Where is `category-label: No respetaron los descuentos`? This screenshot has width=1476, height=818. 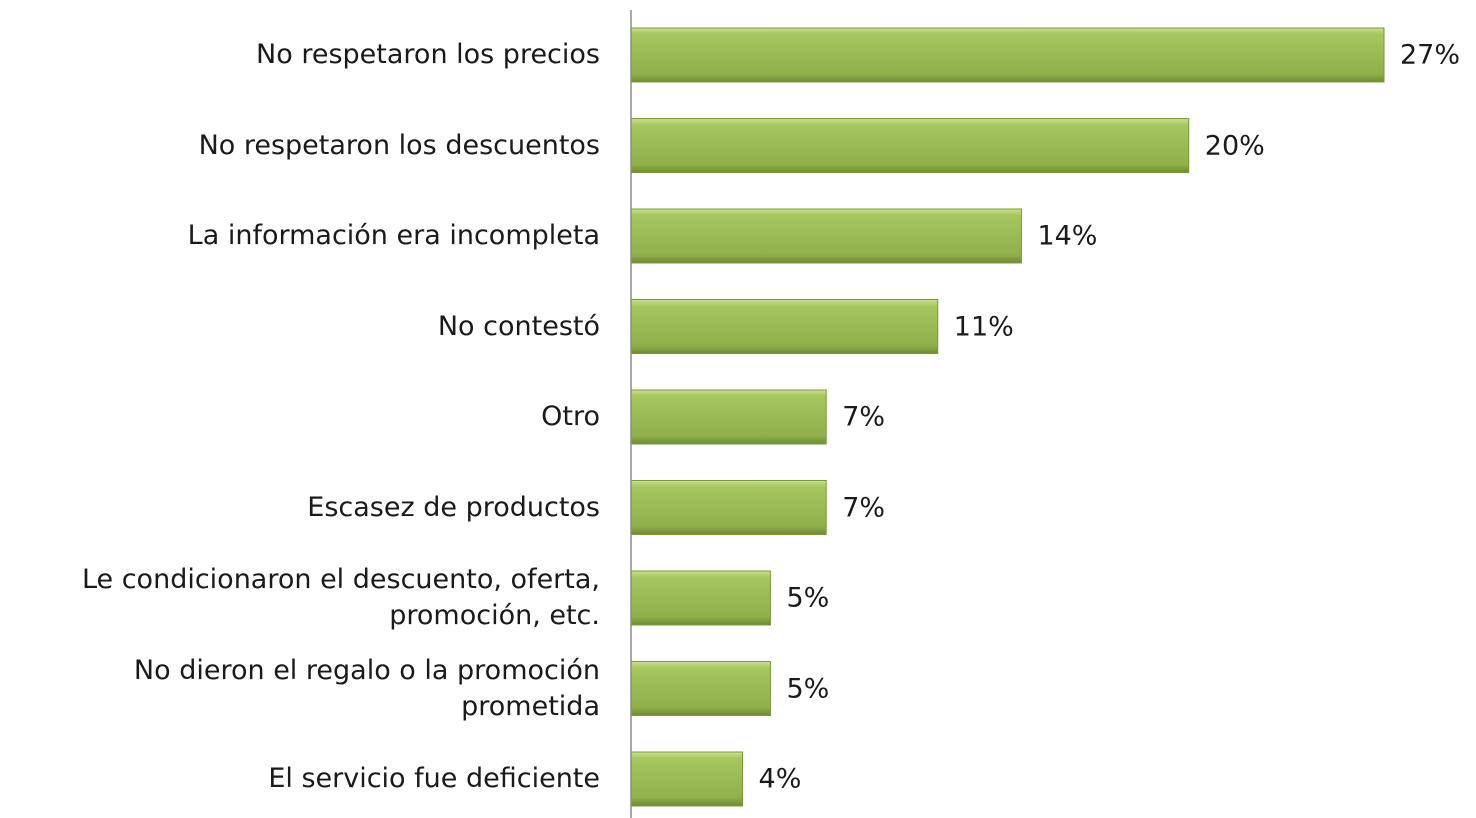 category-label: No respetaron los descuentos is located at coordinates (399, 145).